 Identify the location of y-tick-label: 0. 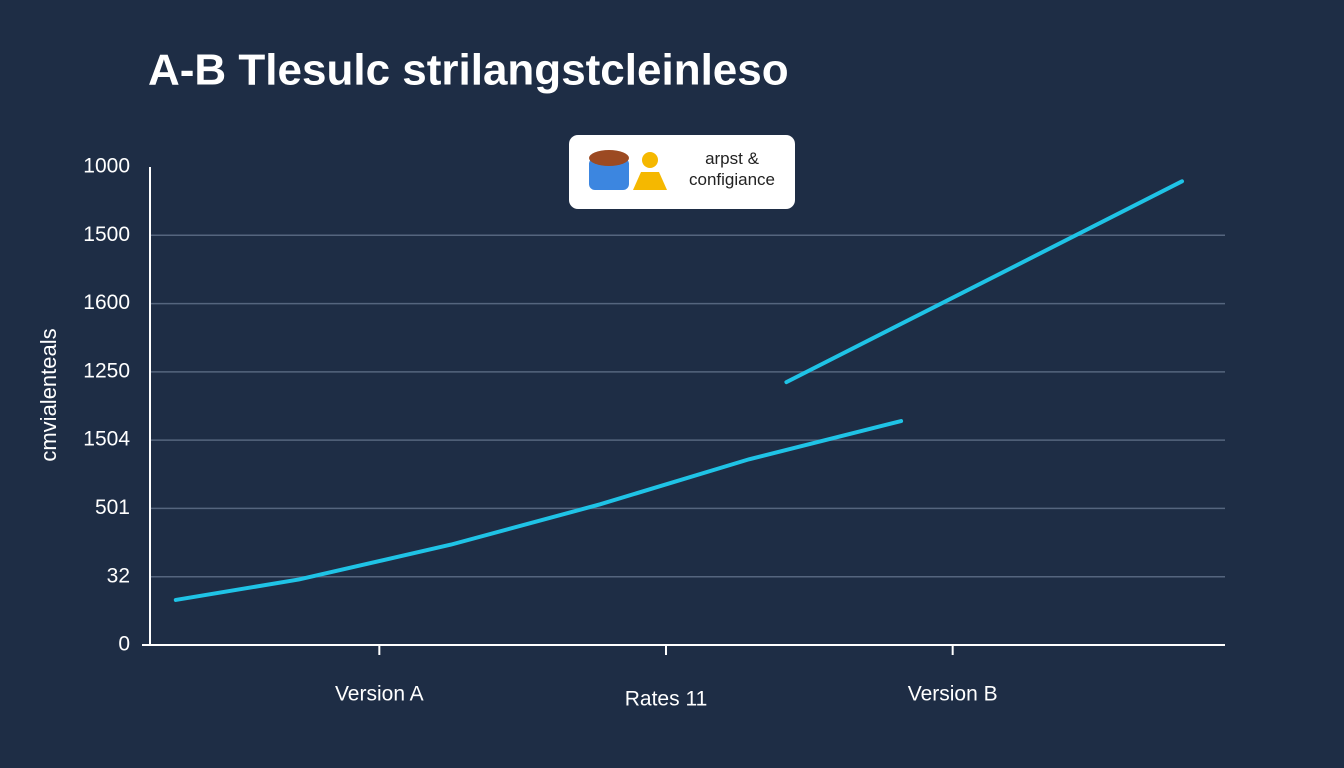
(124, 644).